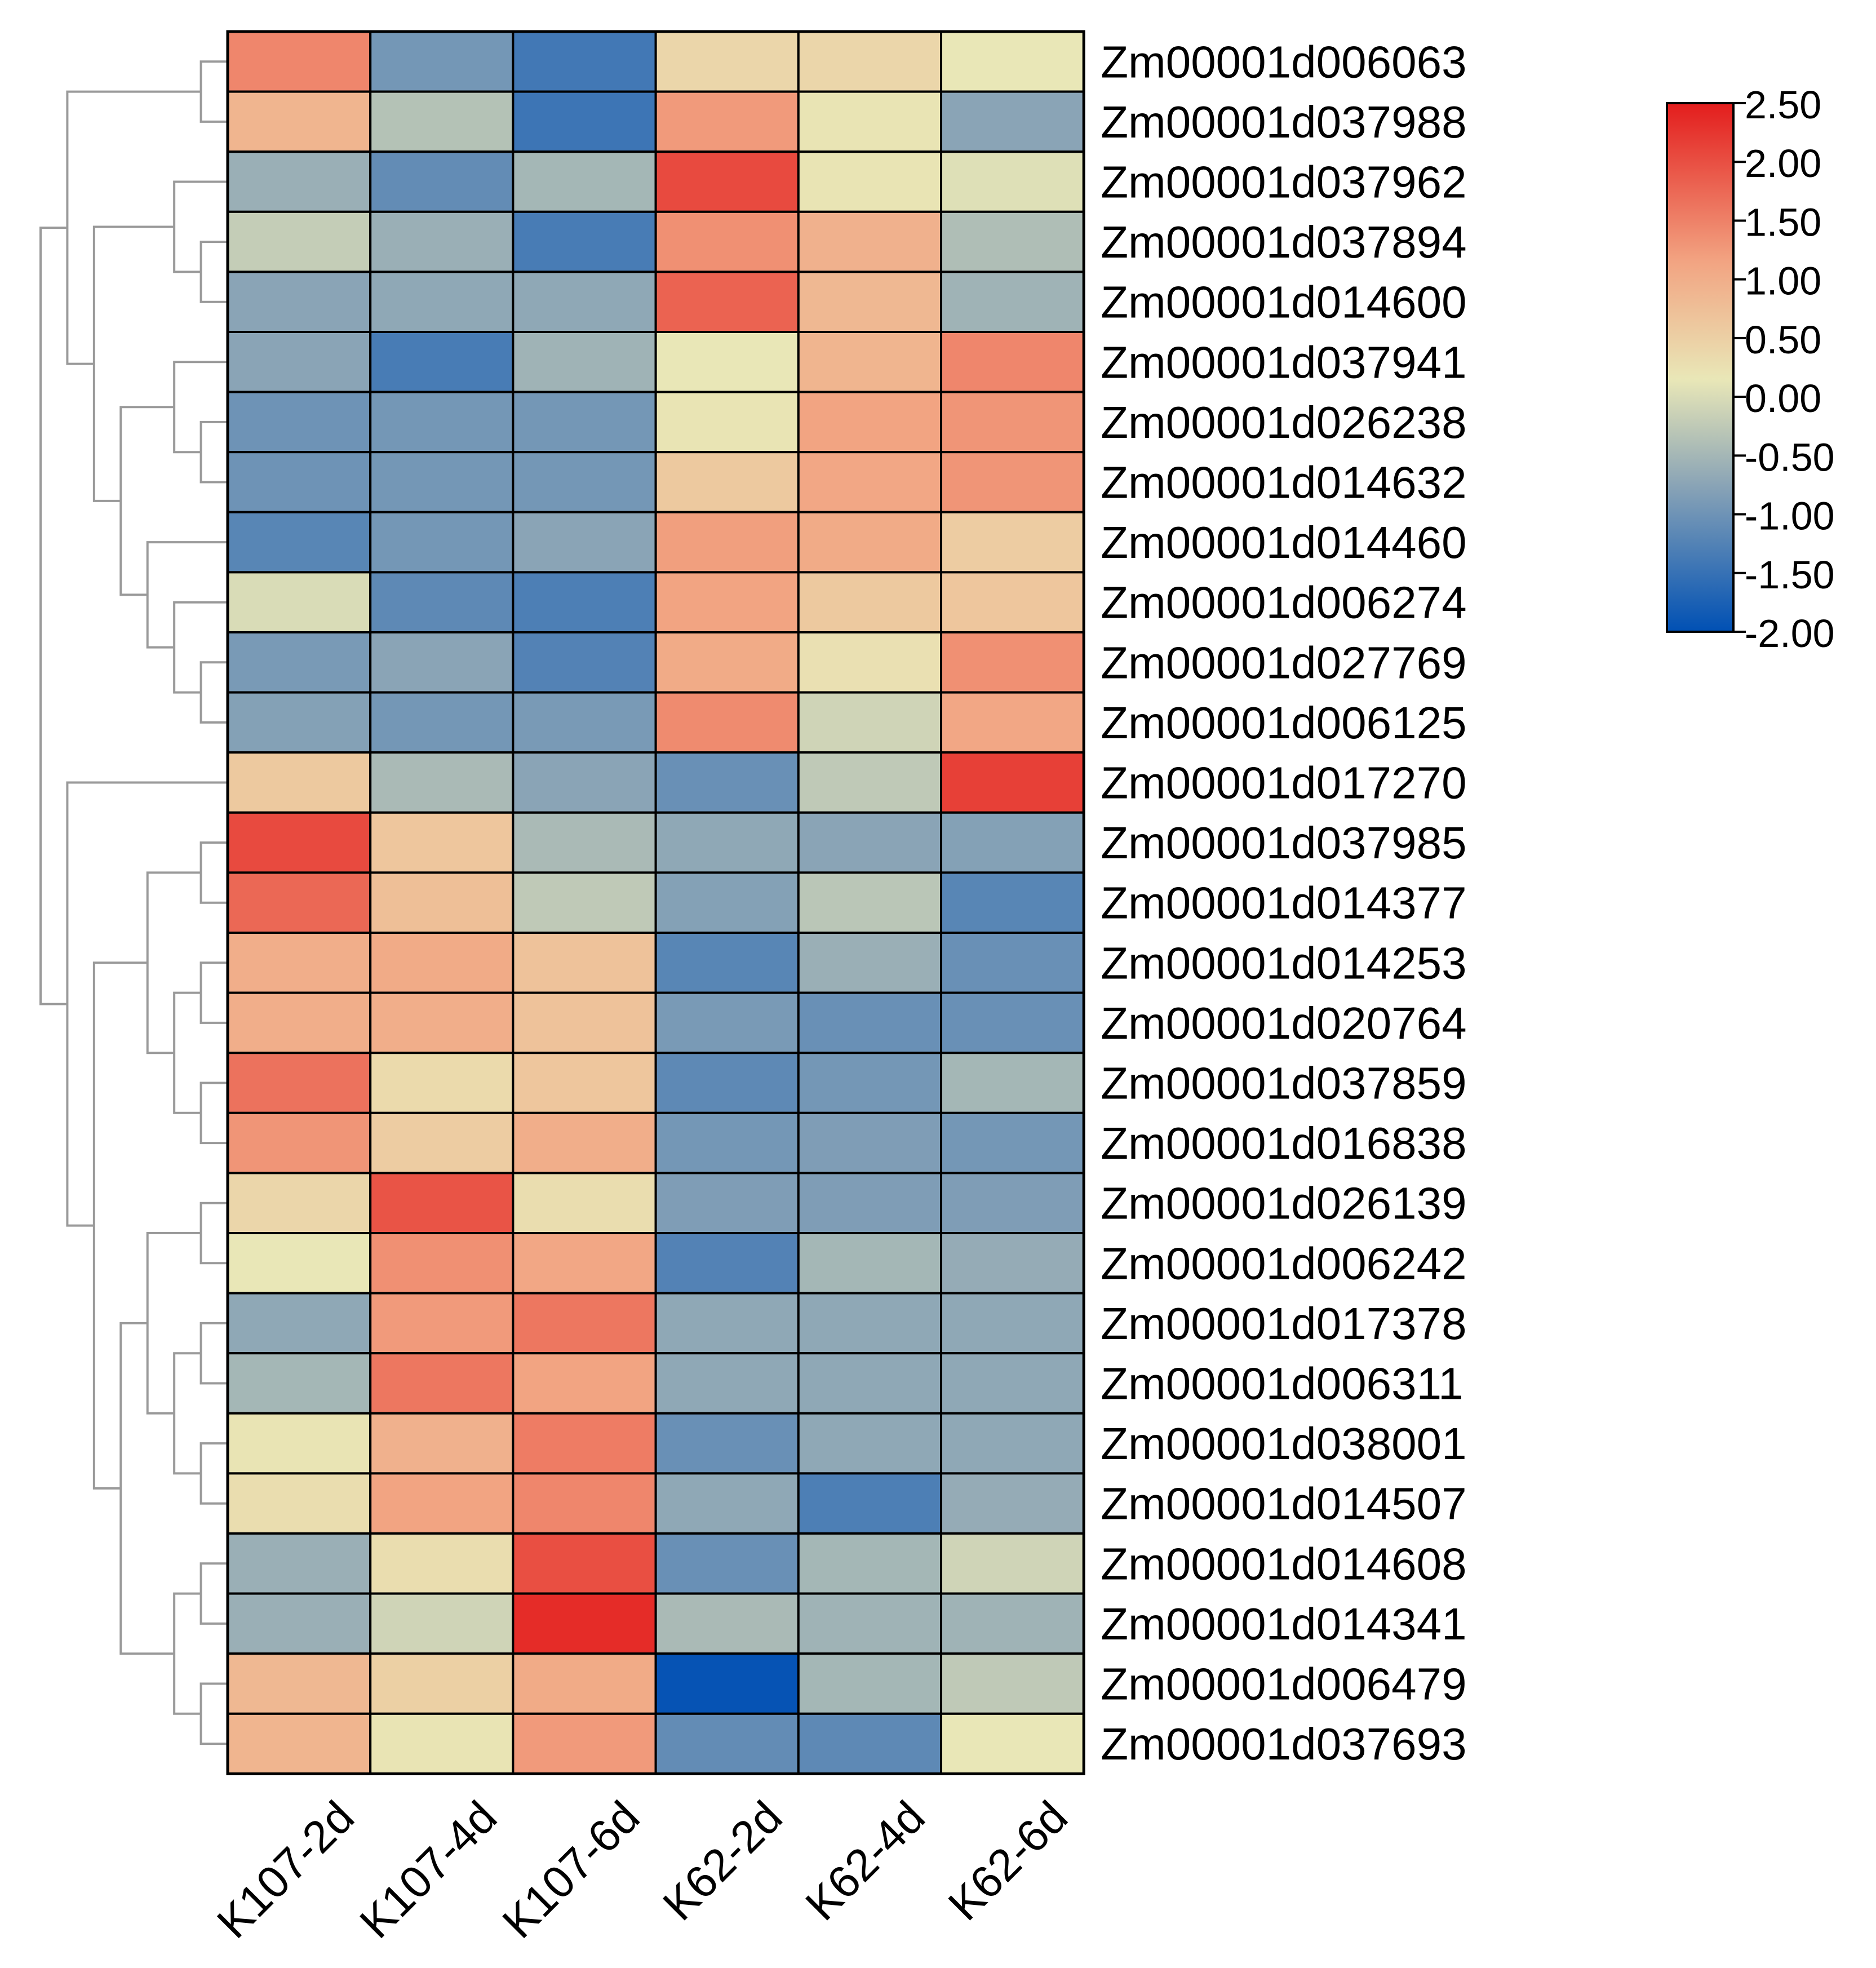 The height and width of the screenshot is (1968, 1876). Describe the element at coordinates (1283, 1744) in the screenshot. I see `row-label: Zm00001d037693` at that location.